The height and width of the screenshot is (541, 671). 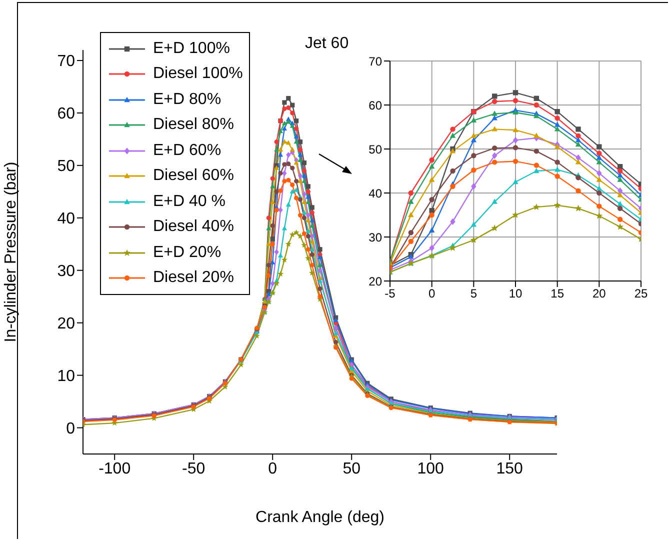 I want to click on legend-label: E+D 60%, so click(x=187, y=151).